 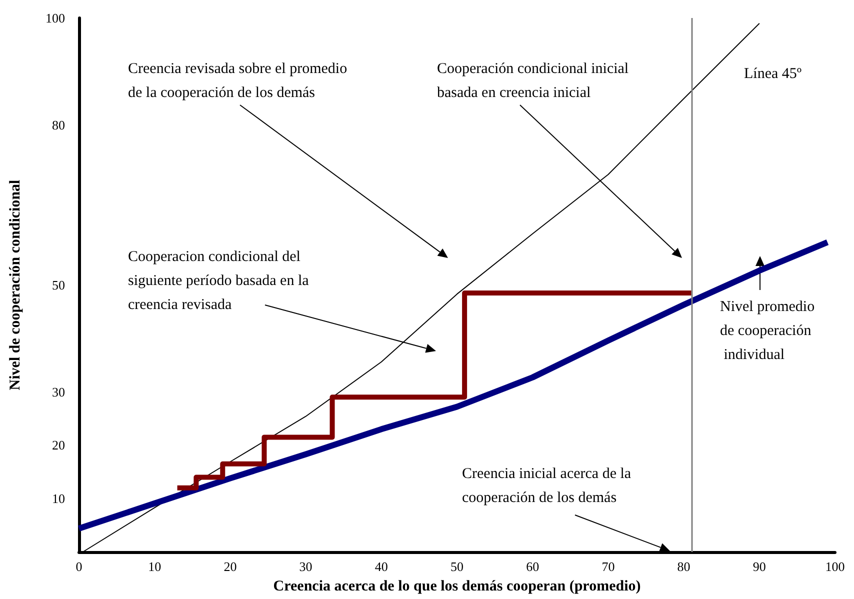 I want to click on y-tick-label: 20, so click(x=58, y=445).